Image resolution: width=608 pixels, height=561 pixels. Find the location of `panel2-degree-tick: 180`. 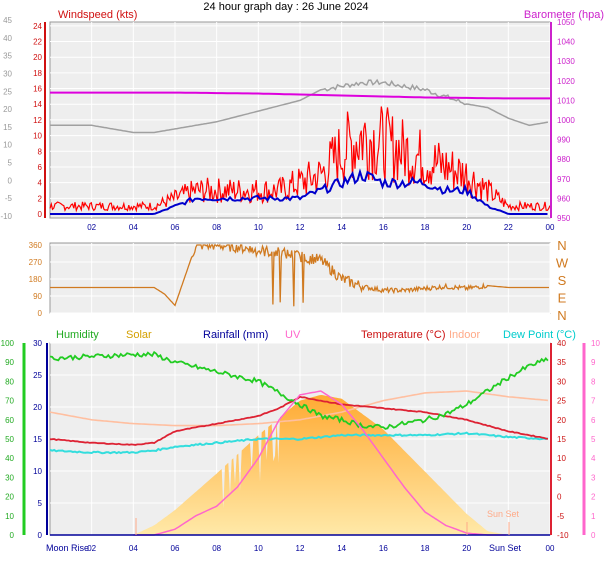

panel2-degree-tick: 180 is located at coordinates (36, 279).